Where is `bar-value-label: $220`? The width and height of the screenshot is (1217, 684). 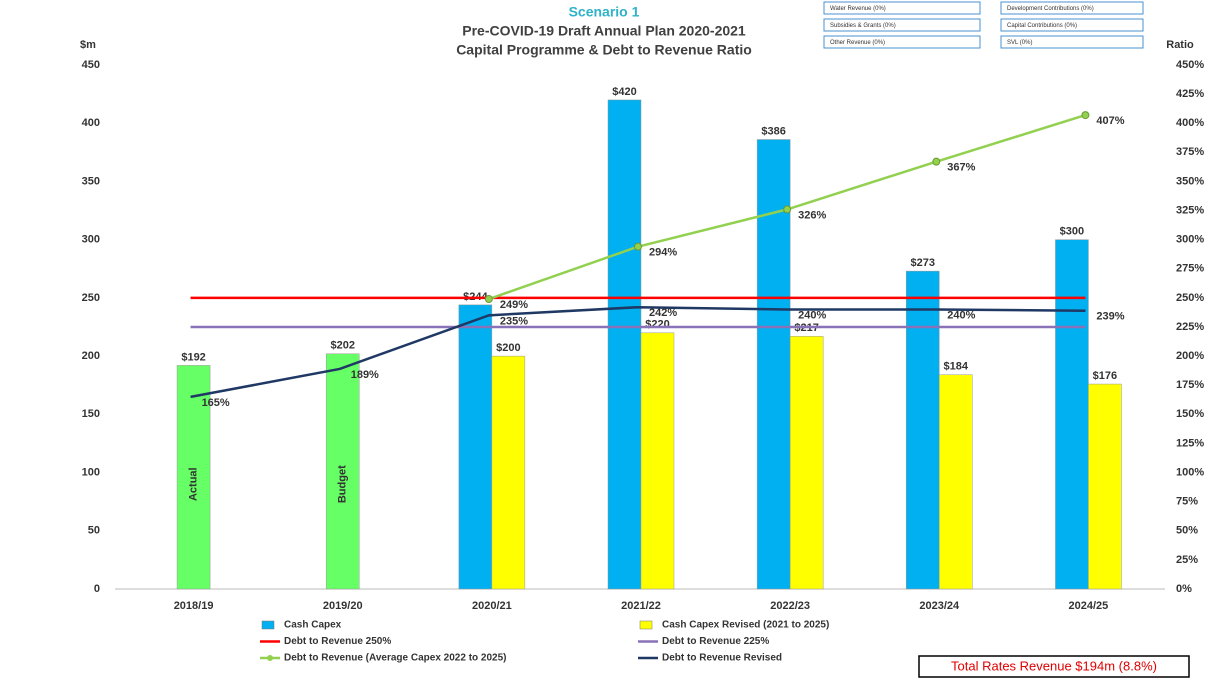 bar-value-label: $220 is located at coordinates (657, 325).